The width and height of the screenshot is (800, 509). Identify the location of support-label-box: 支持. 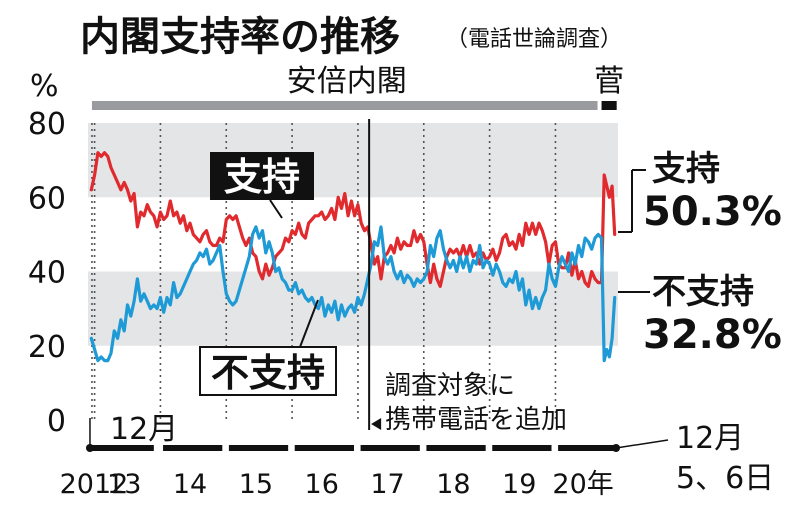
(262, 185).